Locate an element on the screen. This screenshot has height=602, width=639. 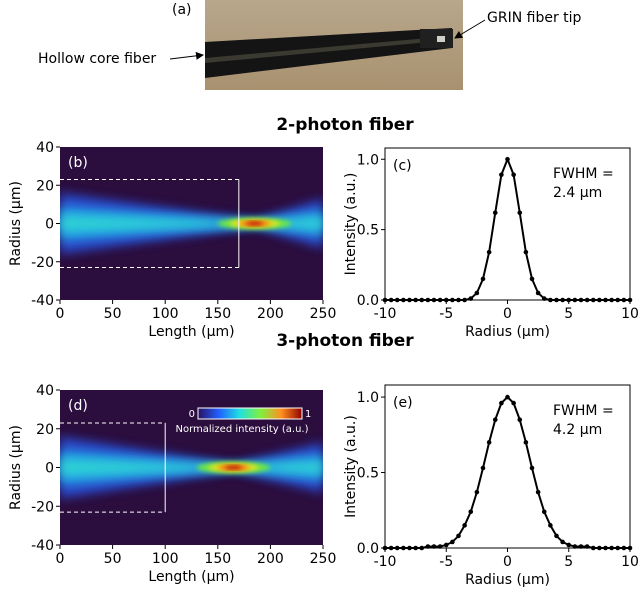
x-tick-label: 5 is located at coordinates (568, 314).